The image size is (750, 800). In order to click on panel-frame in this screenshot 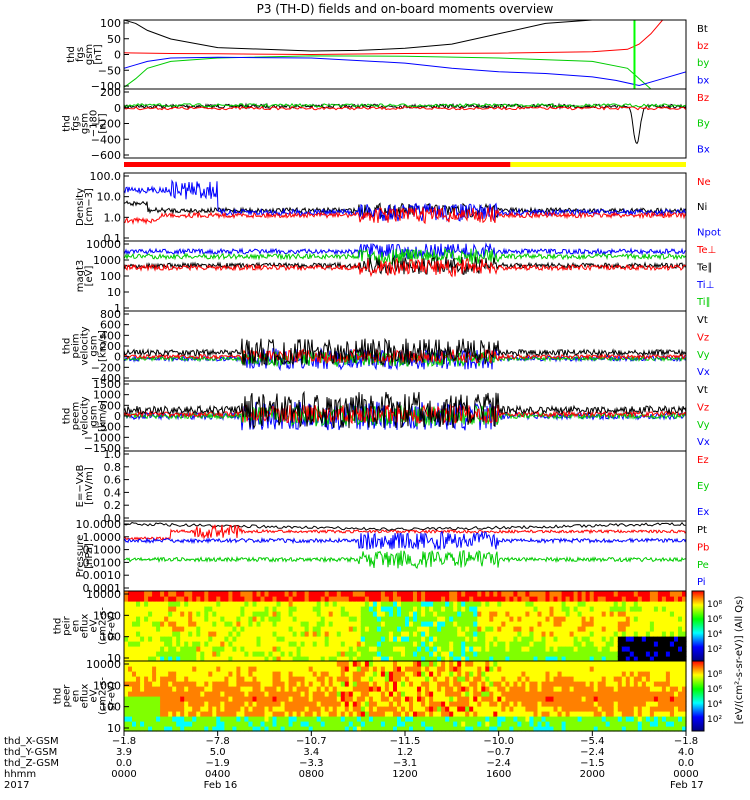, I will do `click(405, 486)`.